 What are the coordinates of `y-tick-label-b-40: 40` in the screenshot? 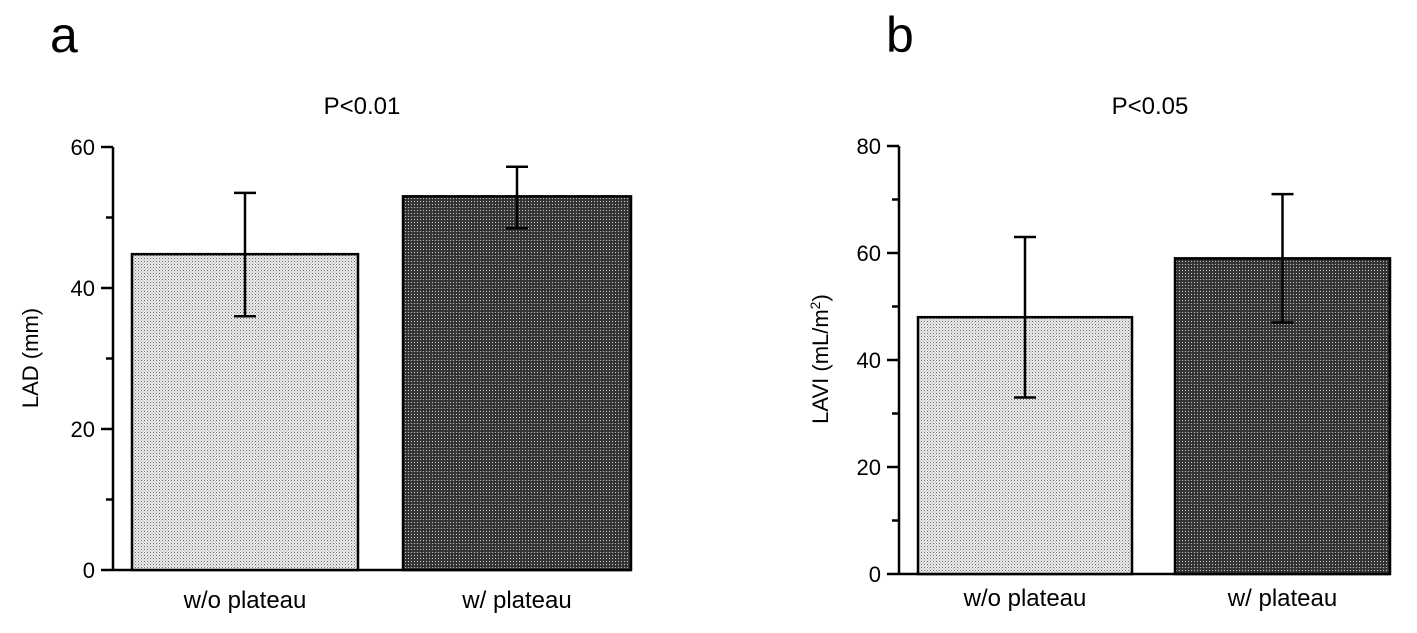 It's located at (869, 360).